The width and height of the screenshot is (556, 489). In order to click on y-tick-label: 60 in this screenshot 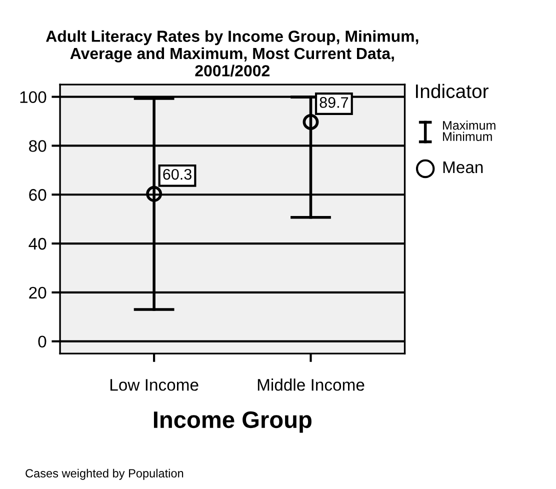, I will do `click(37, 195)`.